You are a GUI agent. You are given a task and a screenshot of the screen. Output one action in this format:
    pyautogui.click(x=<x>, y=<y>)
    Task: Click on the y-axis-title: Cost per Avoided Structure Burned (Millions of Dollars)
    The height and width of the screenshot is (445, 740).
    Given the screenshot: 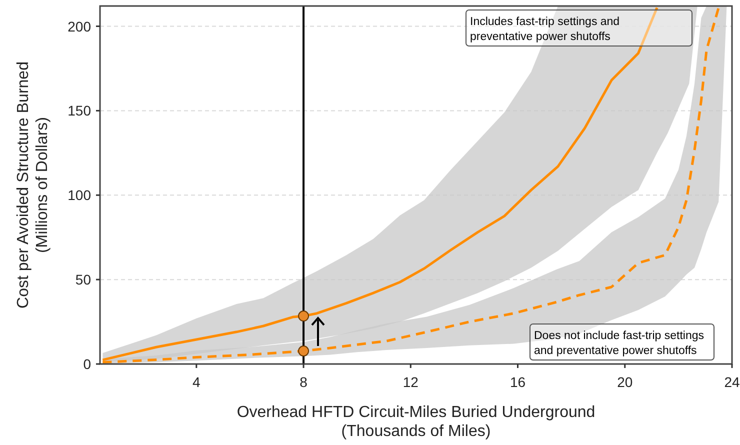 What is the action you would take?
    pyautogui.click(x=33, y=185)
    